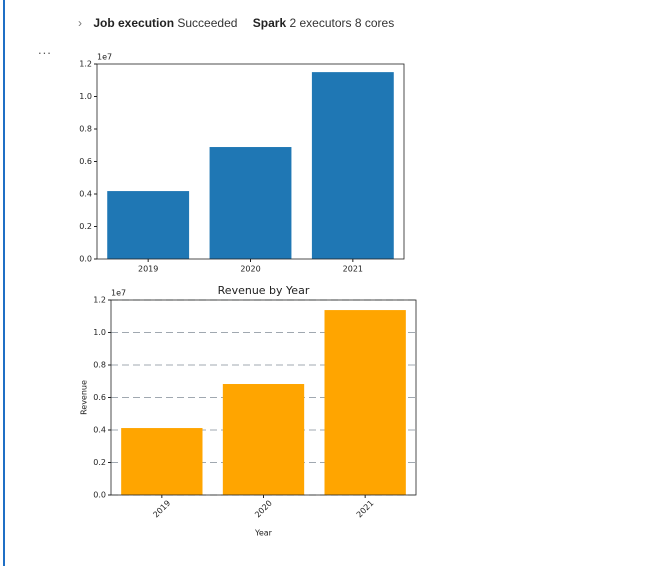  I want to click on spark-label: Spark, so click(269, 23).